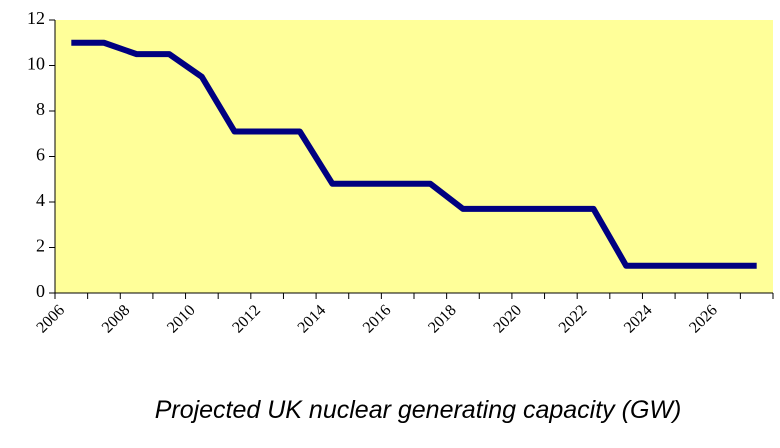 Image resolution: width=780 pixels, height=448 pixels. What do you see at coordinates (40, 109) in the screenshot?
I see `y-tick-label: 8` at bounding box center [40, 109].